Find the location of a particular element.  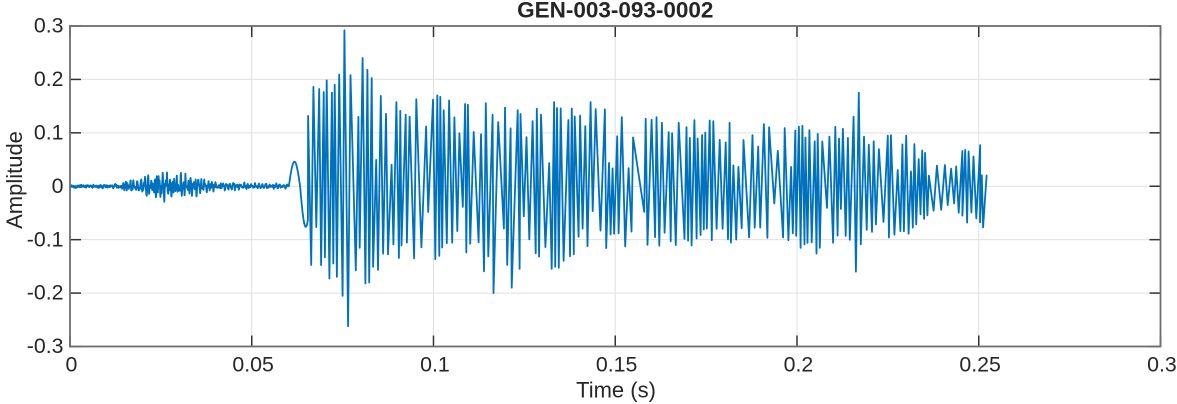

svg-text: -0.3 is located at coordinates (45, 346).